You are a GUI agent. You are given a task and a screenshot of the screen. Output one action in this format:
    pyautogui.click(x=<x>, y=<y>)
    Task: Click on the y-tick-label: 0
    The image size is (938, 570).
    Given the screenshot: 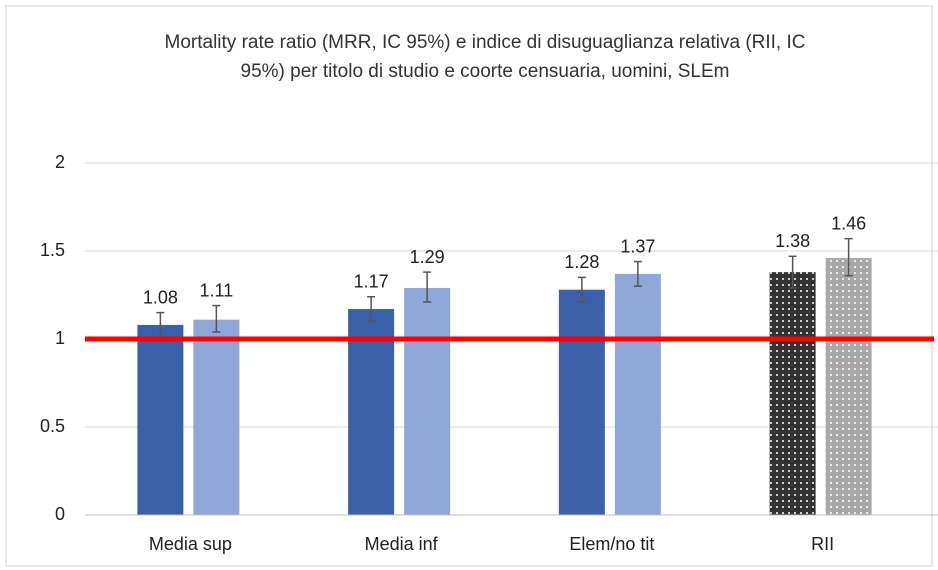 What is the action you would take?
    pyautogui.click(x=60, y=514)
    